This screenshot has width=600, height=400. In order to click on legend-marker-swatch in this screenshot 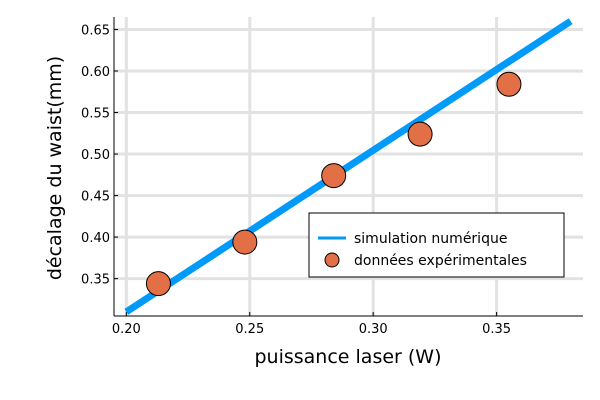, I will do `click(332, 260)`.